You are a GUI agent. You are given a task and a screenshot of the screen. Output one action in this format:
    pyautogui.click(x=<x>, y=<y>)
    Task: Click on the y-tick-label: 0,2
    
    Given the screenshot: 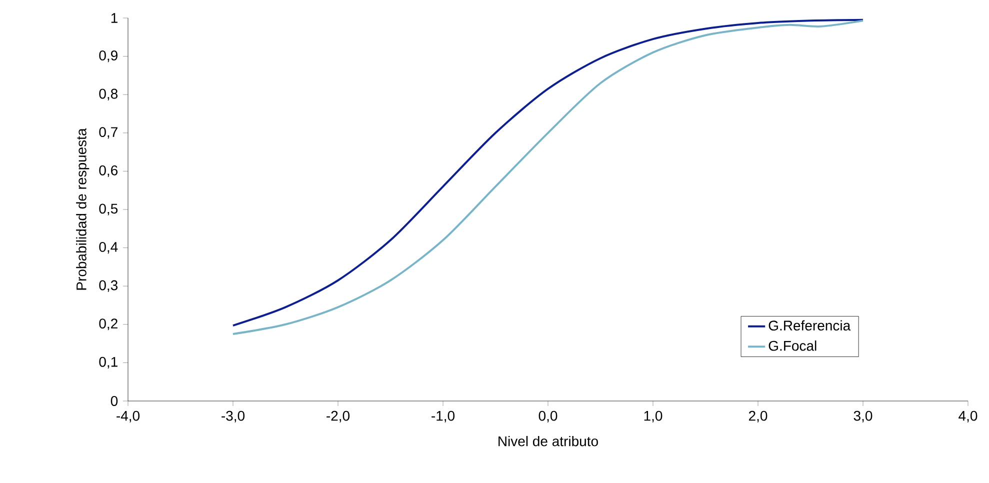 What is the action you would take?
    pyautogui.click(x=108, y=324)
    